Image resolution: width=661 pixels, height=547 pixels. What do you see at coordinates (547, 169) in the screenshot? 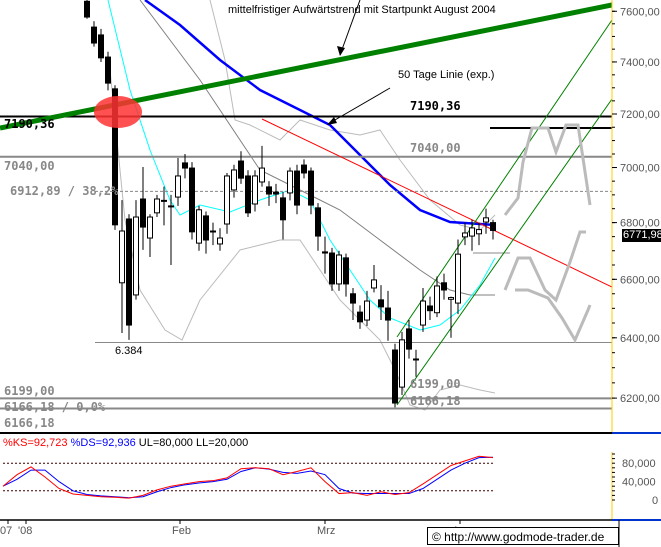
I see `projection-path-upper` at bounding box center [547, 169].